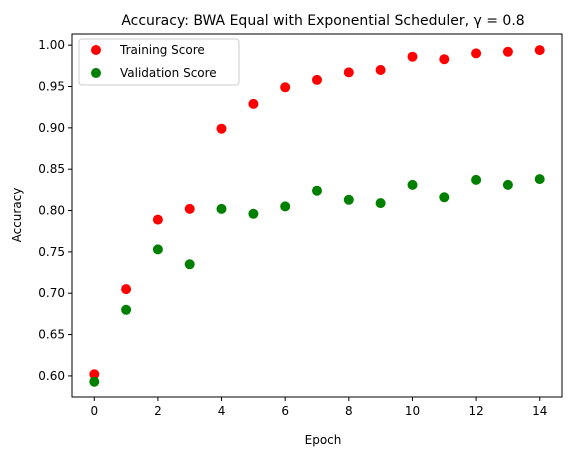 Image resolution: width=576 pixels, height=457 pixels. I want to click on x-tick-label: 6, so click(285, 411).